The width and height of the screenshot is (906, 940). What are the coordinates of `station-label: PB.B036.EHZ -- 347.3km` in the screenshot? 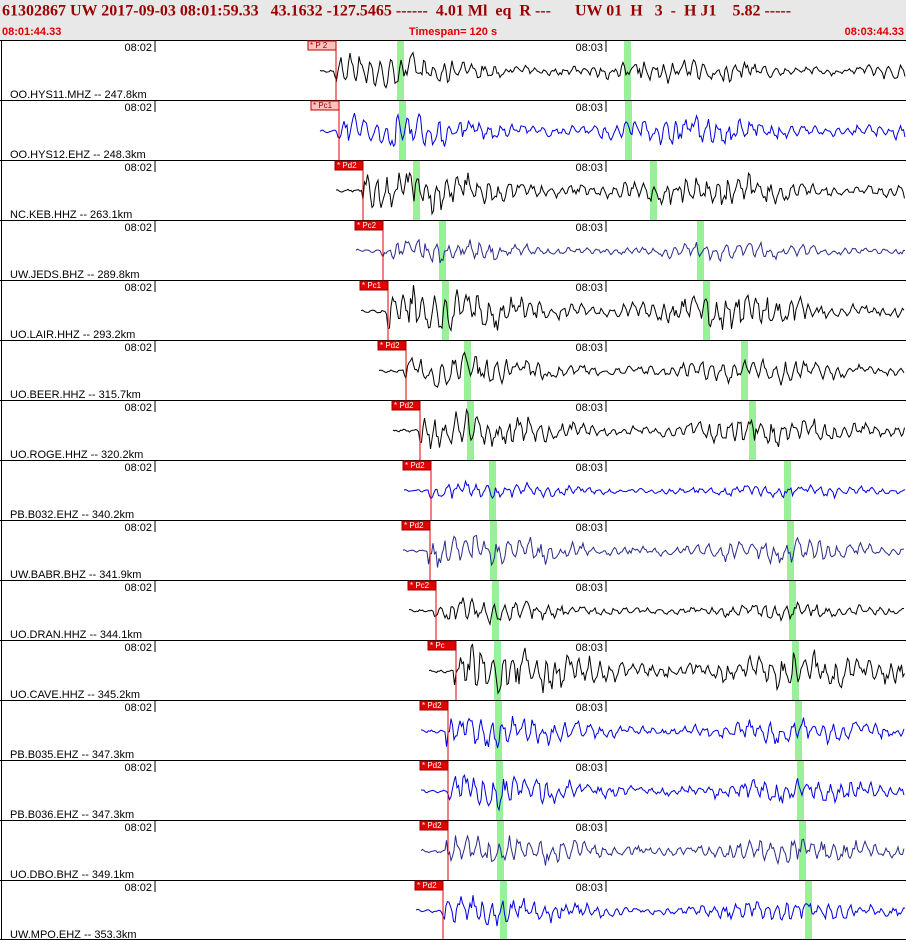 It's located at (72, 815).